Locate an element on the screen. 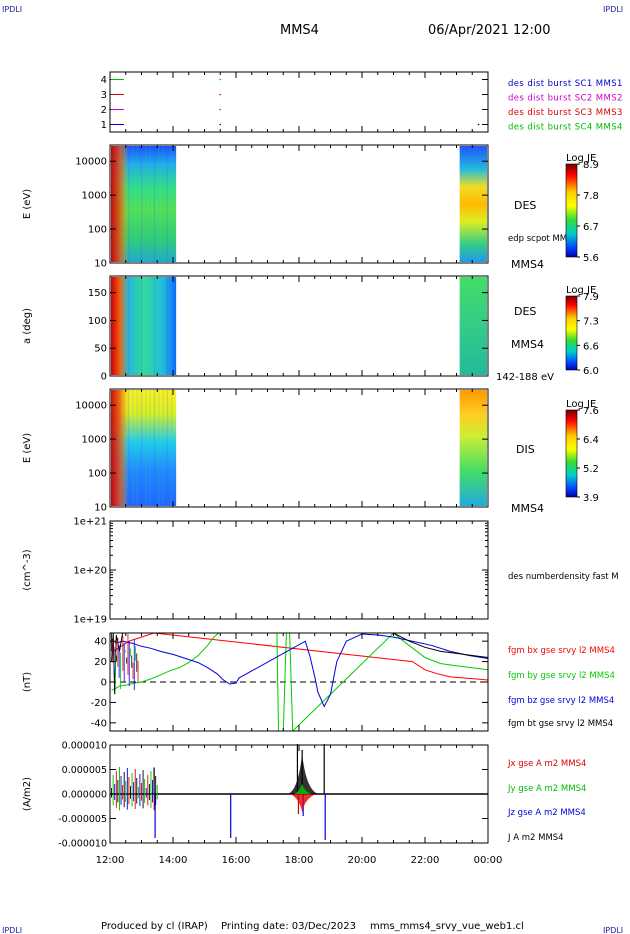 The image size is (630, 934). colorbar is located at coordinates (571, 333).